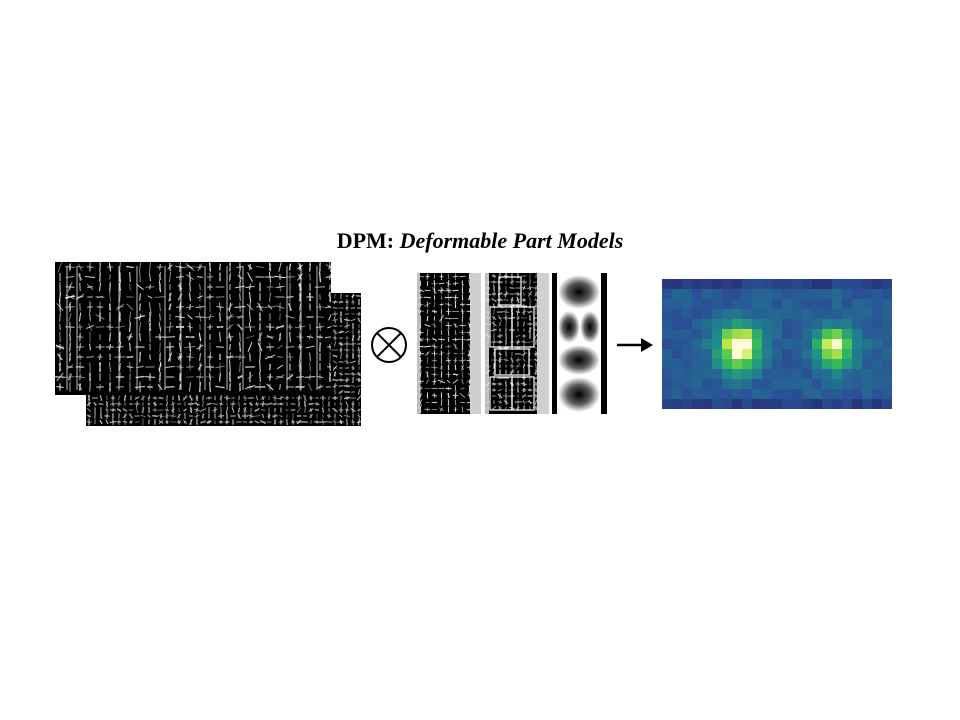 This screenshot has width=960, height=720. Describe the element at coordinates (579, 343) in the screenshot. I see `deformation-cost-image` at that location.